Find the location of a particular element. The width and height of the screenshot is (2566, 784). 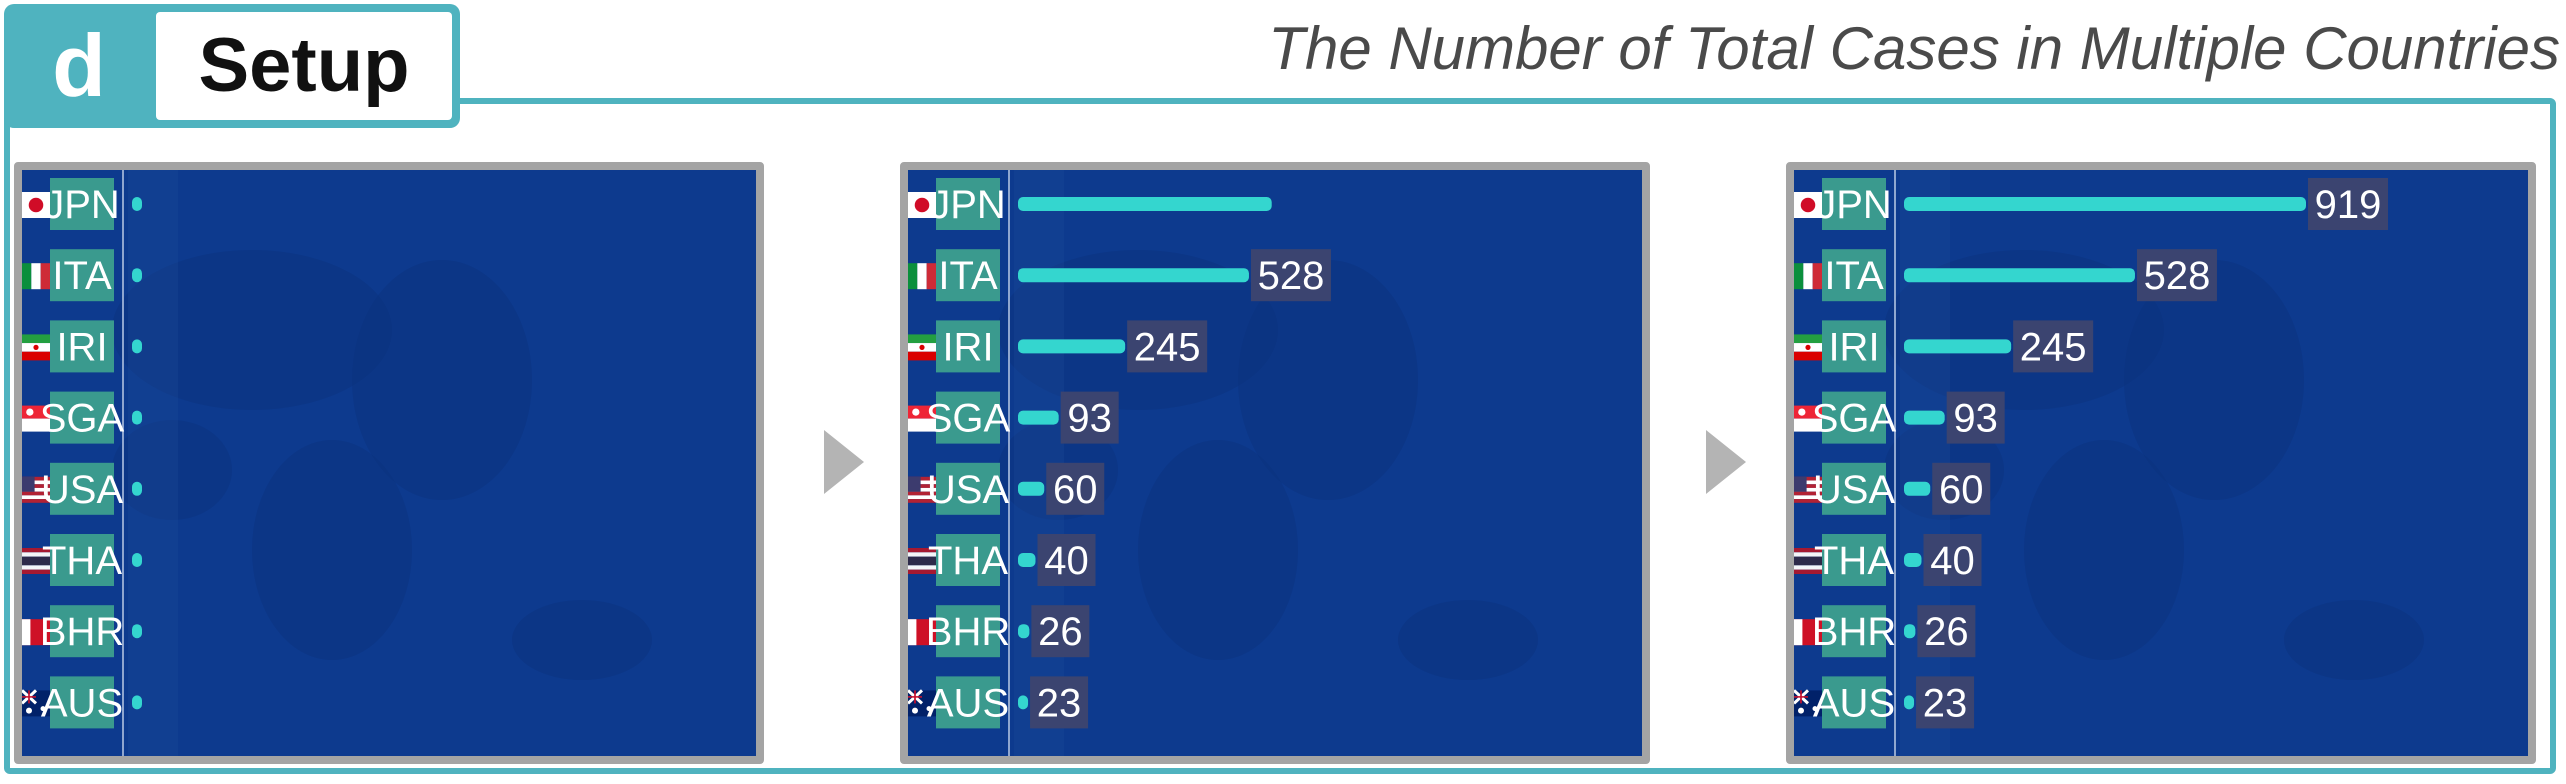

value-label: 23 is located at coordinates (1059, 703).